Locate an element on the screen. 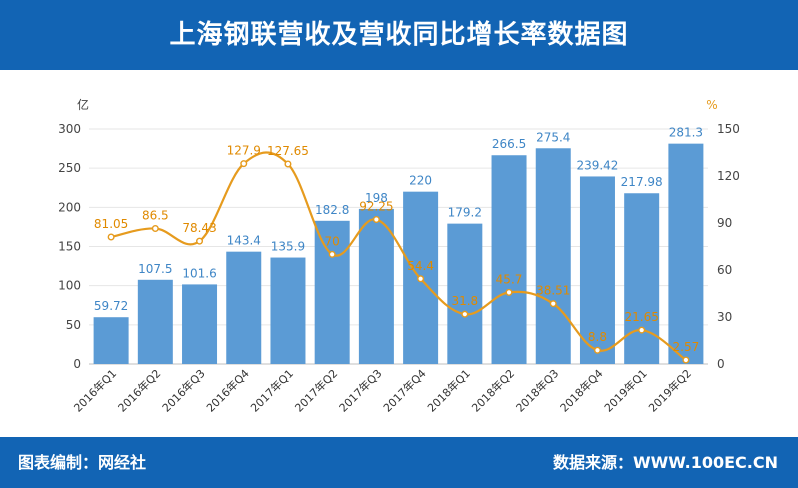  bar-value-label: 198 is located at coordinates (376, 198).